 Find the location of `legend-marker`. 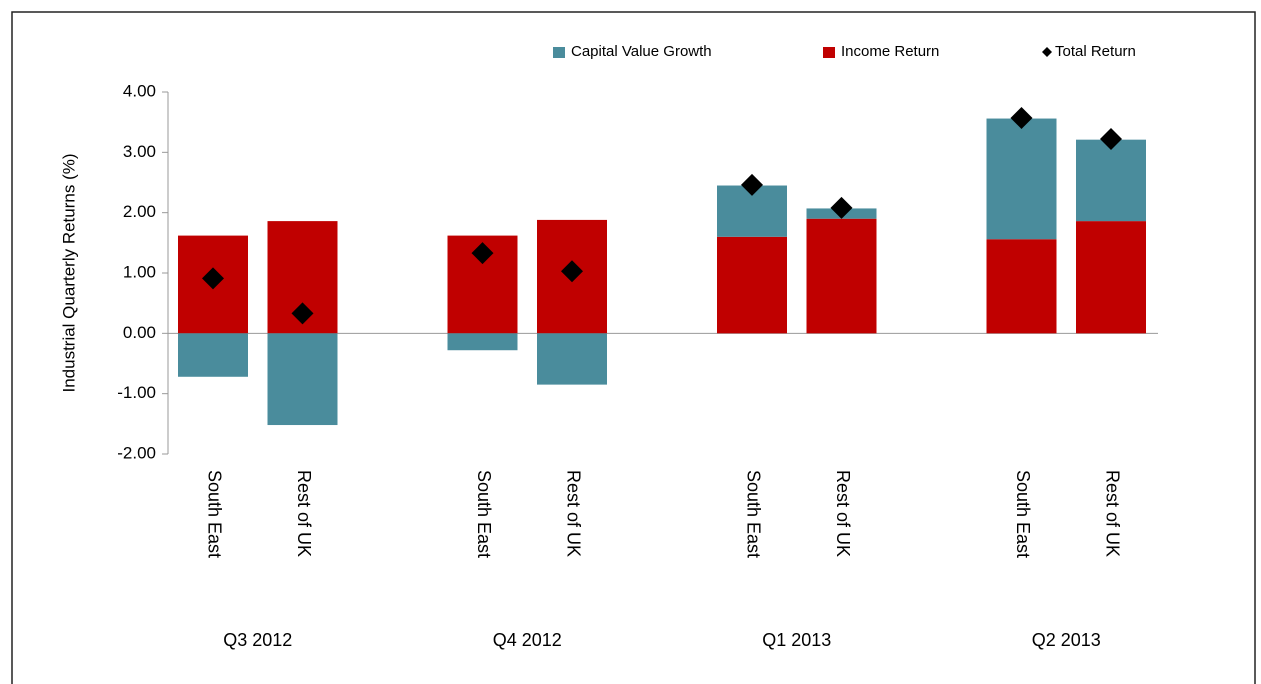

legend-marker is located at coordinates (1047, 52).